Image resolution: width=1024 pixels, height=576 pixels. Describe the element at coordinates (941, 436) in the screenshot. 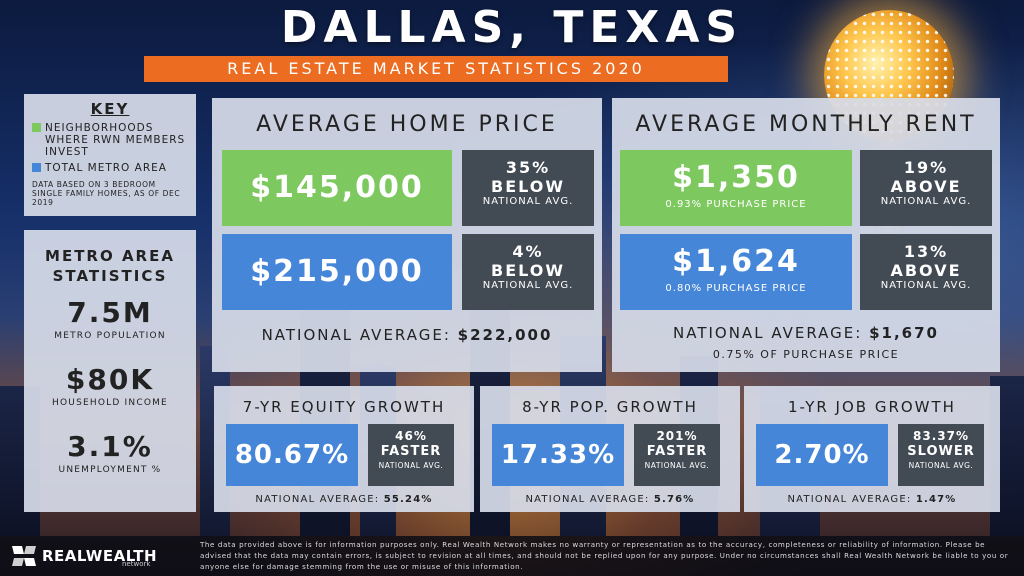

I see `compare-pct: 83.37%` at that location.